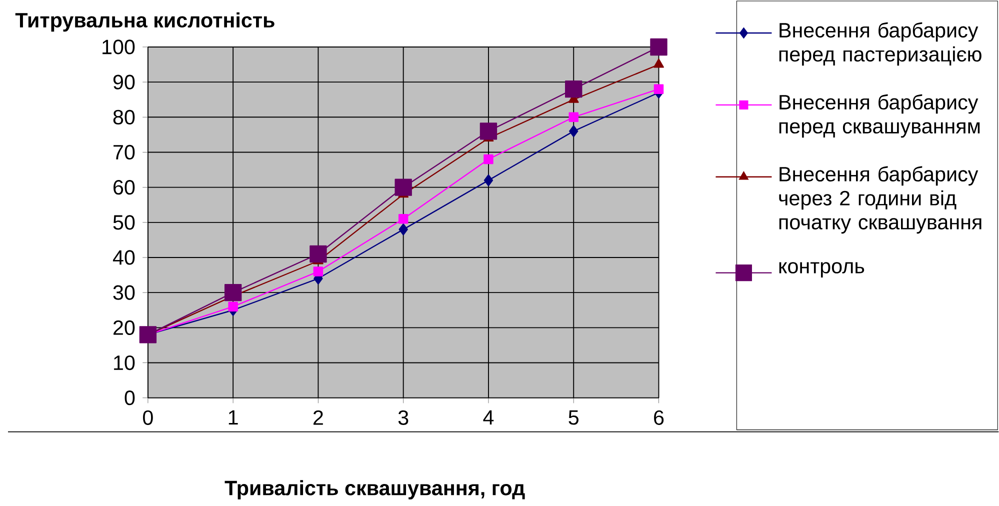  What do you see at coordinates (880, 200) in the screenshot?
I see `legend-label: Внесення барбарису через 2 години від початку сквашування` at bounding box center [880, 200].